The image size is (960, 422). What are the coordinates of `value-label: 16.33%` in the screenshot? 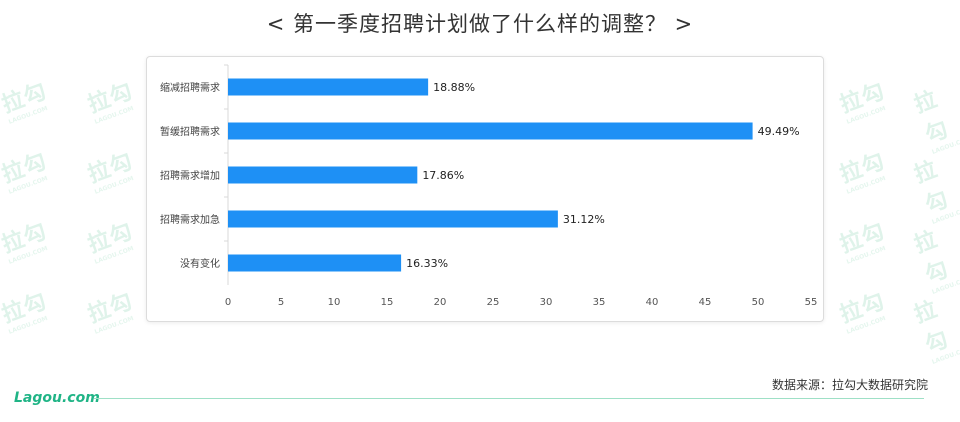 It's located at (427, 263).